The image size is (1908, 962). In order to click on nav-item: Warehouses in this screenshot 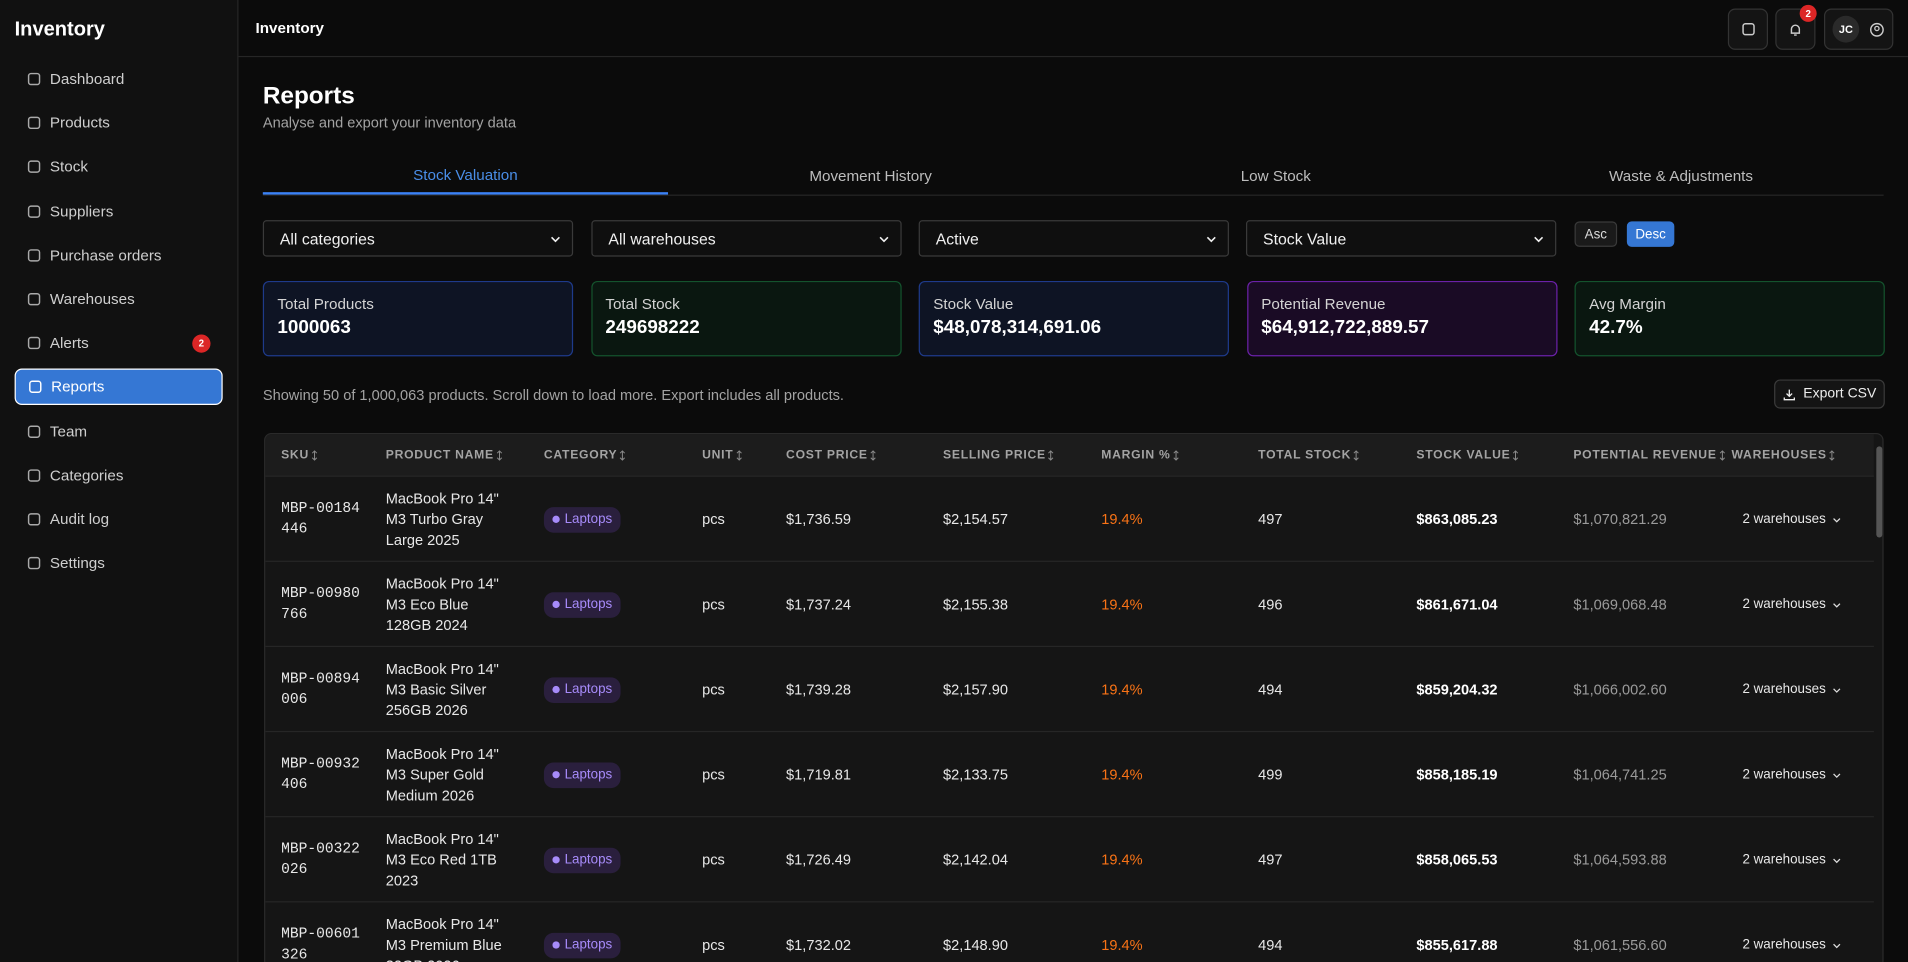, I will do `click(119, 299)`.